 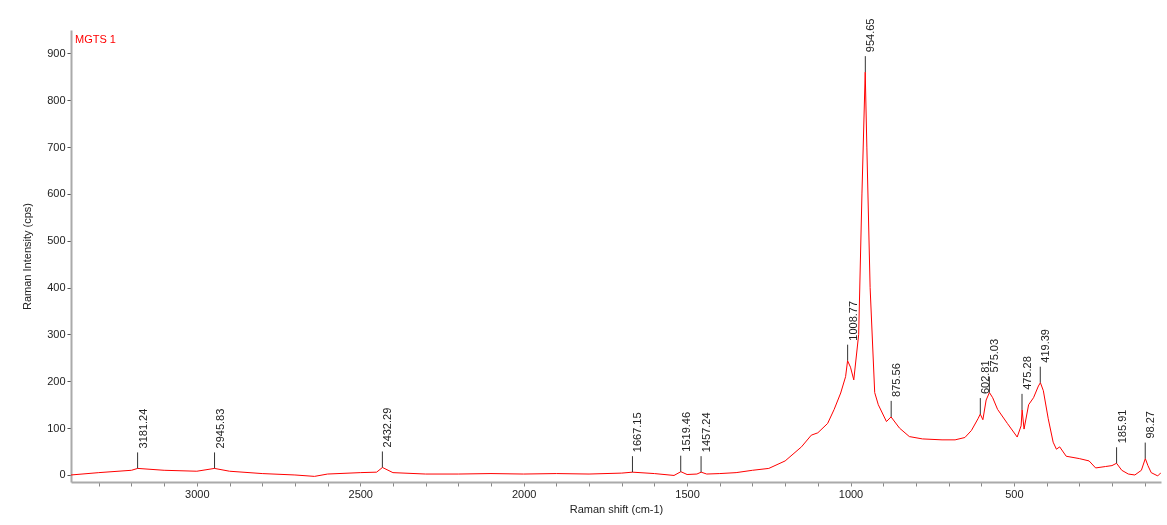 What do you see at coordinates (706, 432) in the screenshot?
I see `annotation: 1457.24` at bounding box center [706, 432].